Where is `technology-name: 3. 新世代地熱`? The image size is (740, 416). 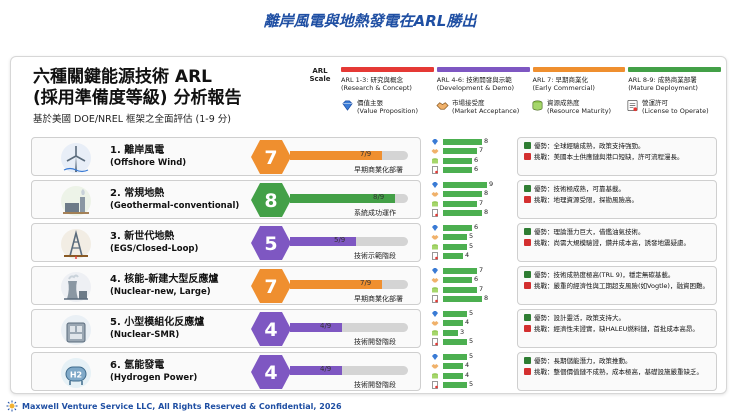
technology-name: 3. 新世代地熱 is located at coordinates (142, 236).